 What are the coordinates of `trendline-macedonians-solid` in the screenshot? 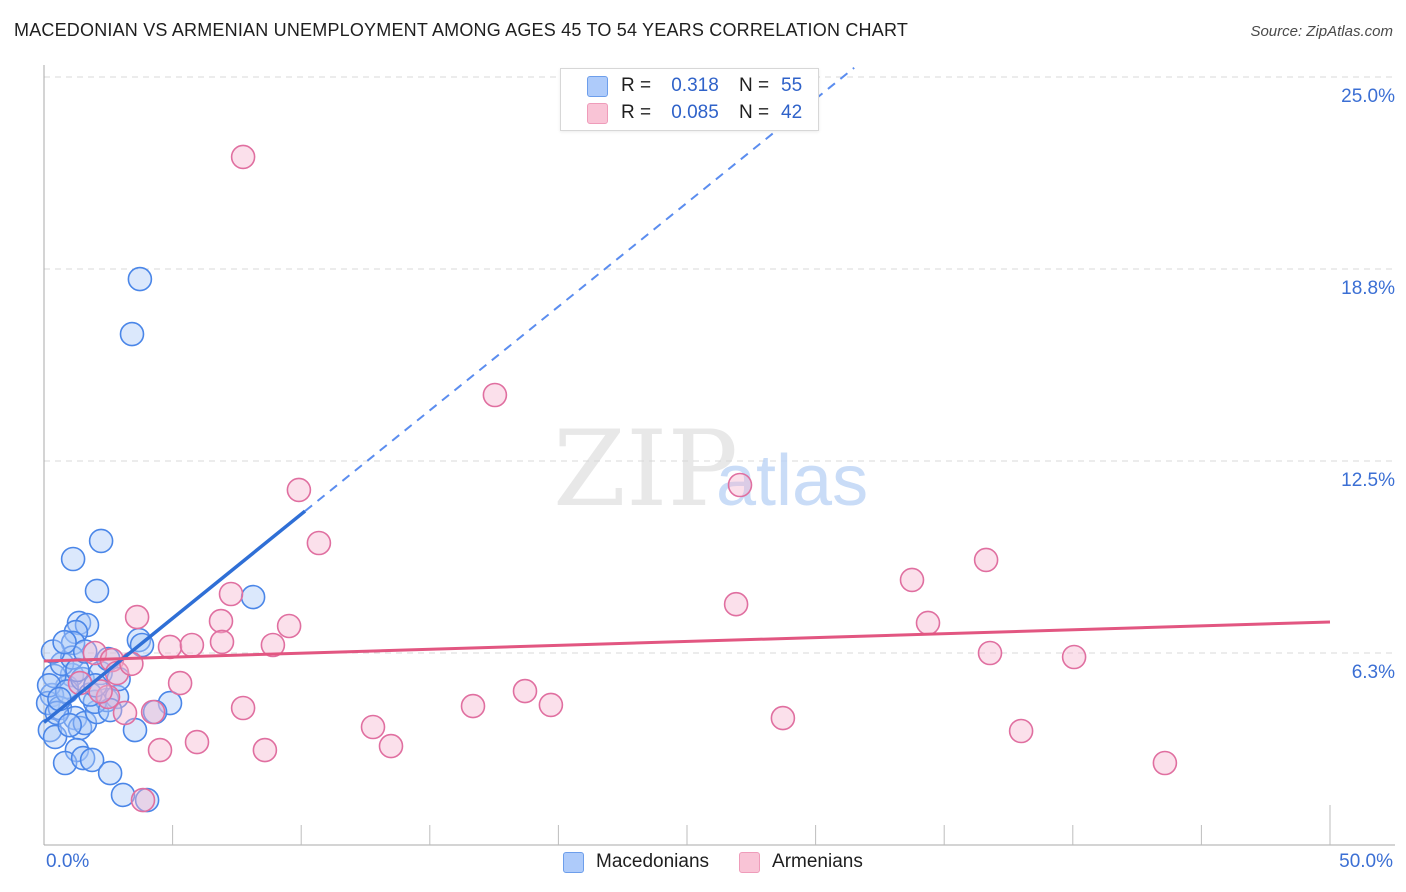 It's located at (174, 616).